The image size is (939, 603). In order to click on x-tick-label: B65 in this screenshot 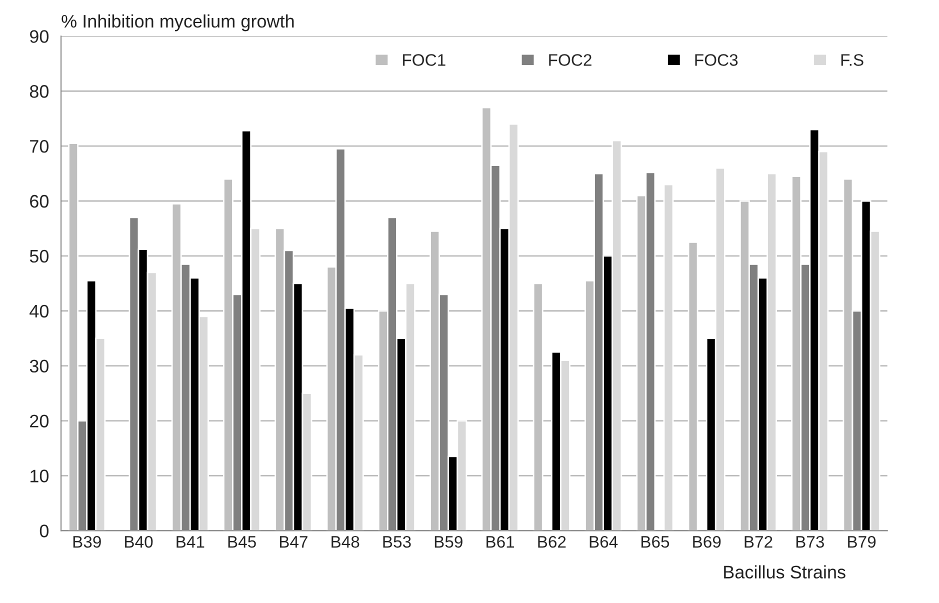, I will do `click(655, 542)`.